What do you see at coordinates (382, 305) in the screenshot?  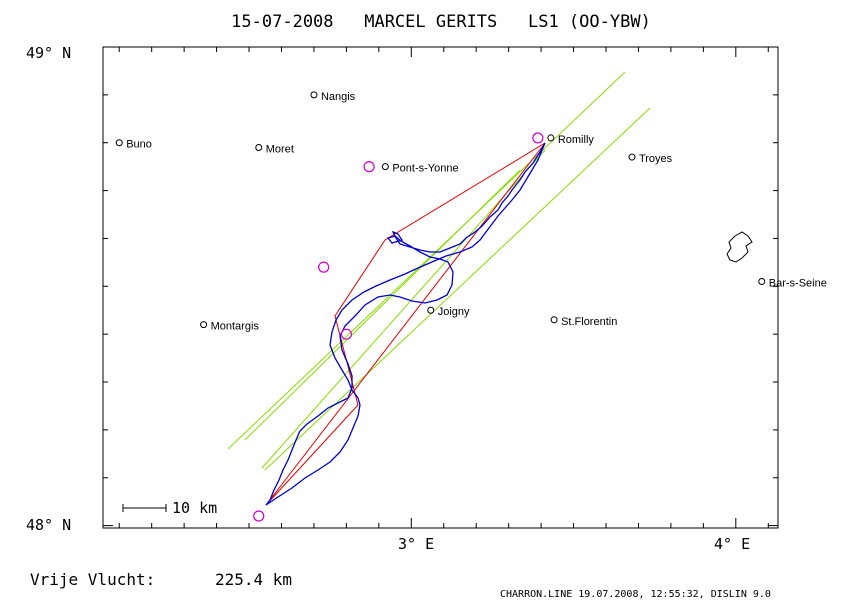 I see `sector-line` at bounding box center [382, 305].